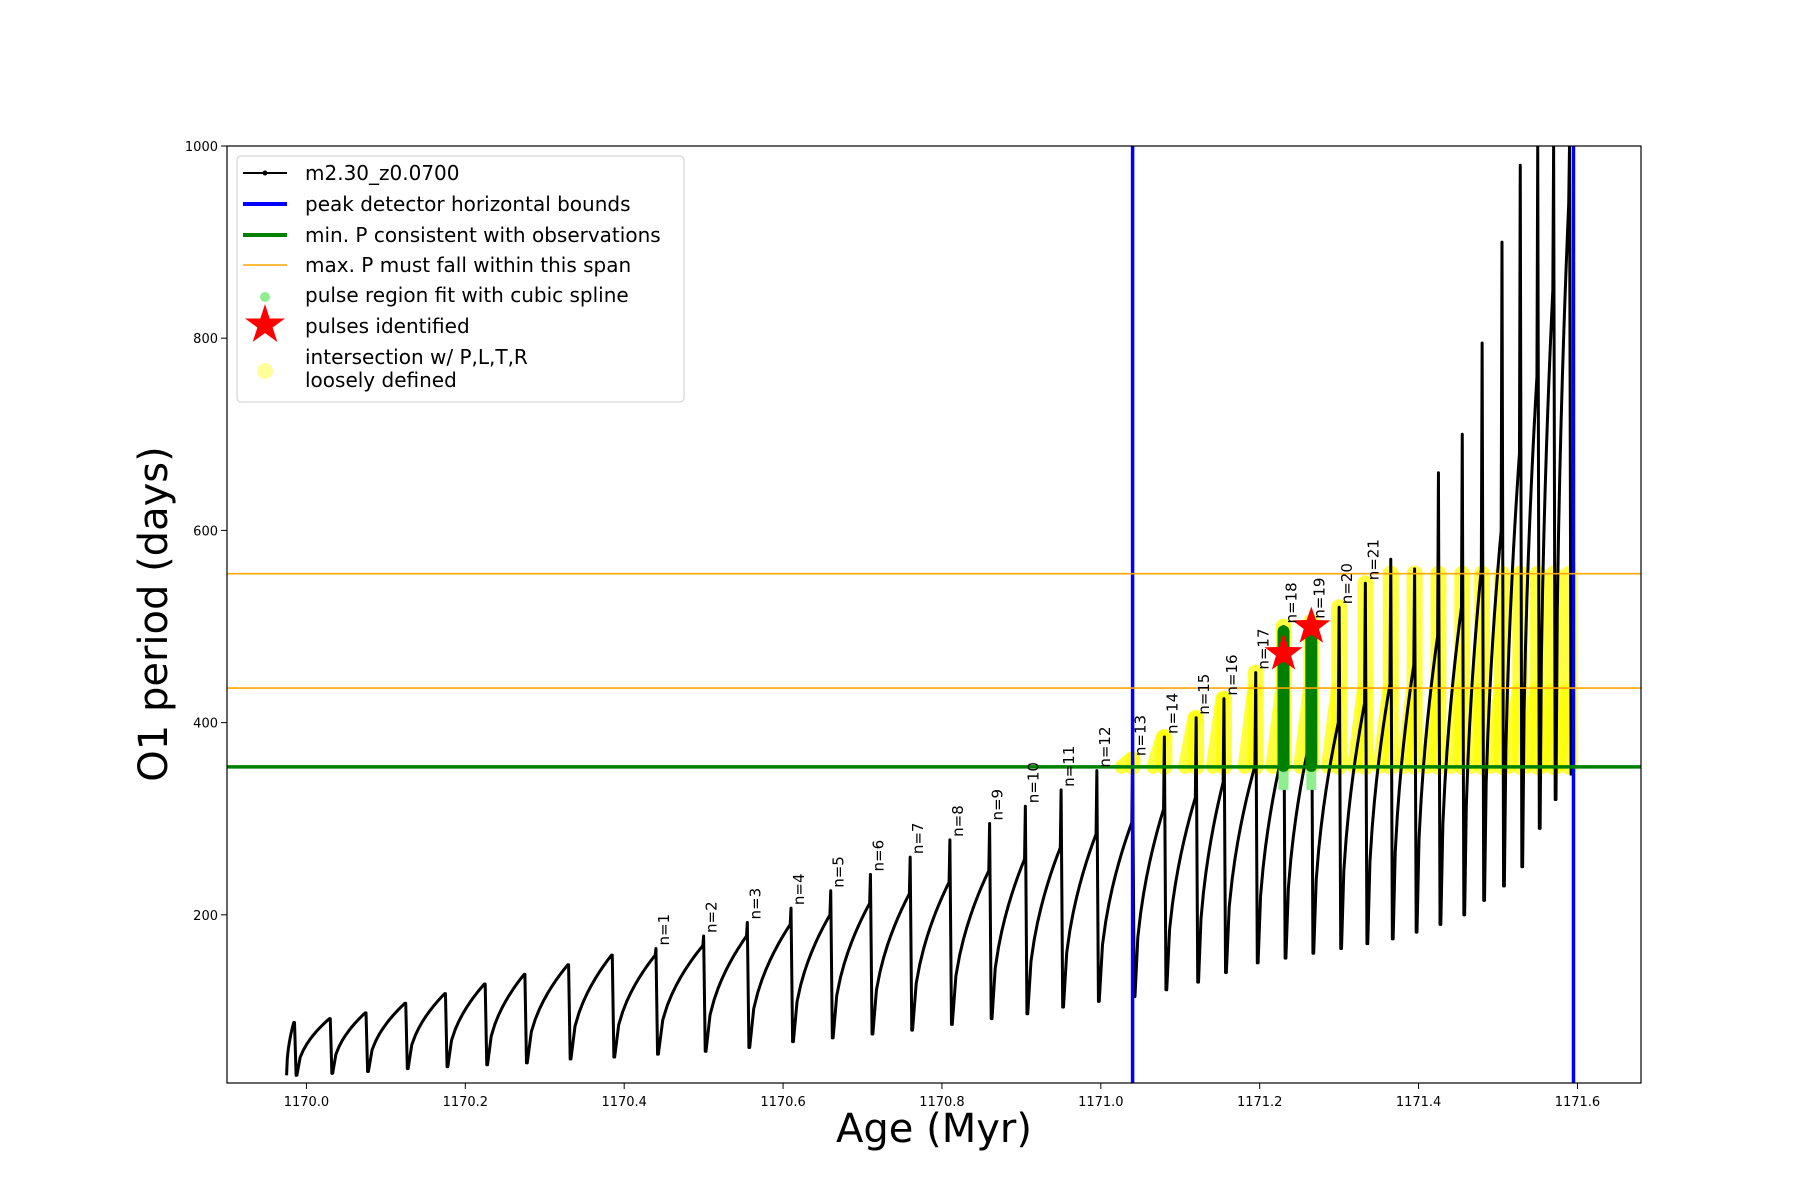 This screenshot has height=1200, width=1800. I want to click on pulse-label: n=4, so click(799, 889).